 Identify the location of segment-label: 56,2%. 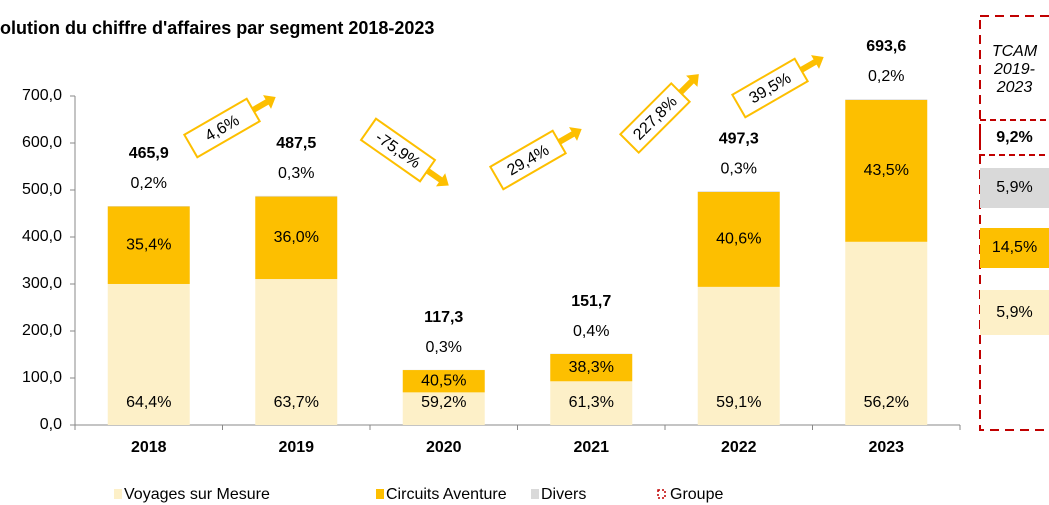
(886, 402).